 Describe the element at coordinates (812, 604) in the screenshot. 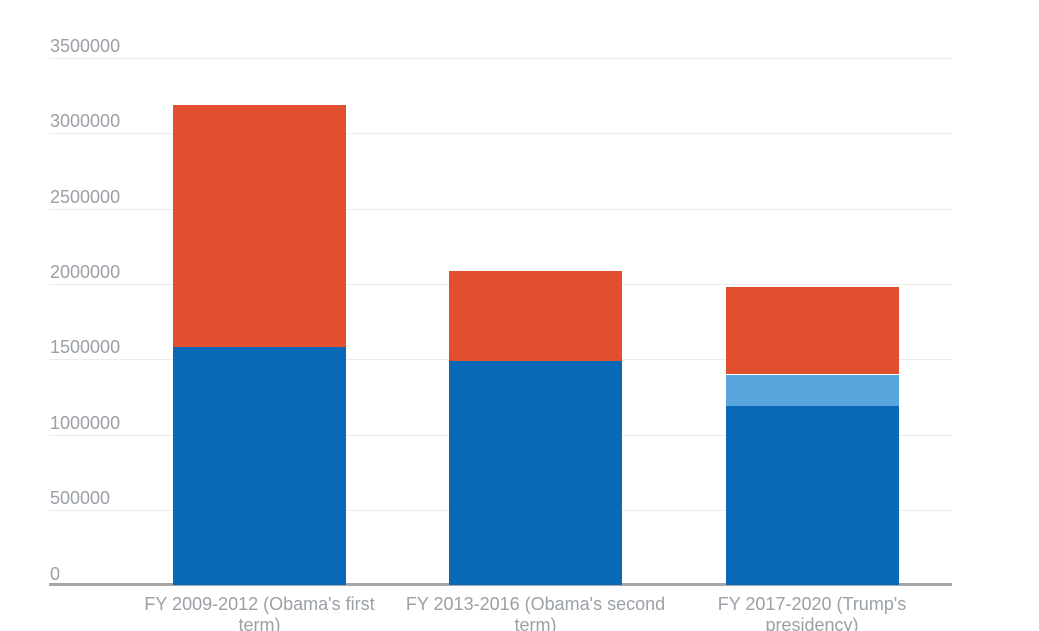

I see `x-axis-category-label-line: FY 2017-2020 (Trump's` at that location.